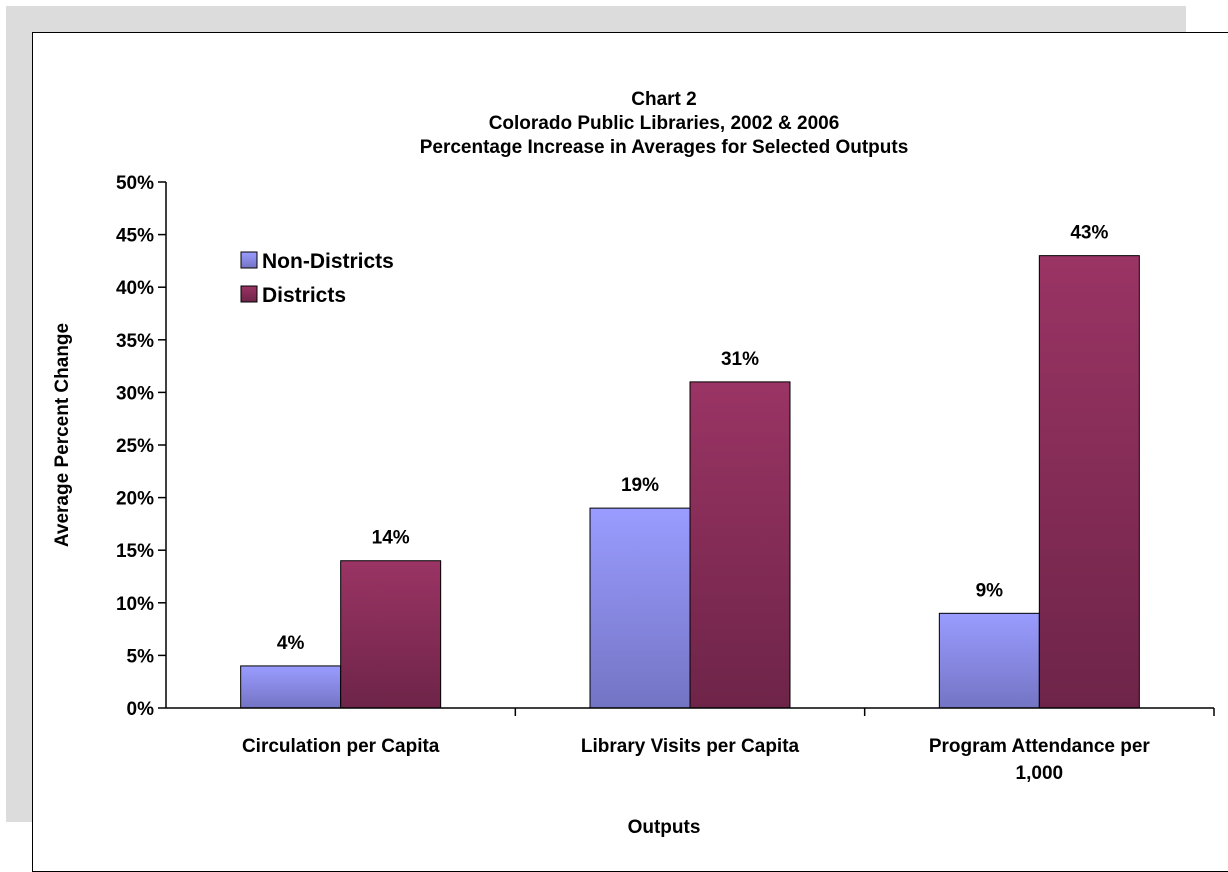 Image resolution: width=1228 pixels, height=872 pixels. What do you see at coordinates (304, 295) in the screenshot?
I see `legend-label-districts: Districts` at bounding box center [304, 295].